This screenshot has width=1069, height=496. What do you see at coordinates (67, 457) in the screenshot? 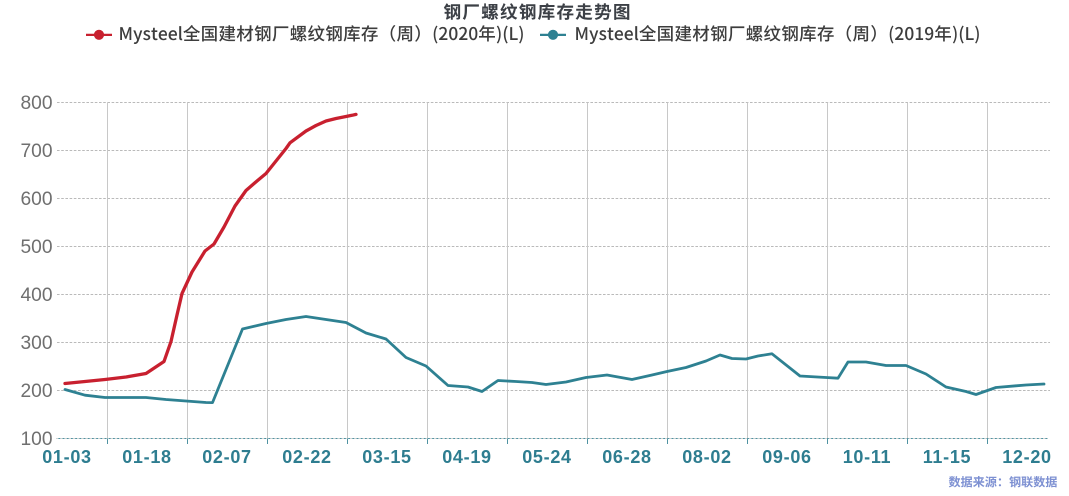
I see `svg-text: 01-03` at bounding box center [67, 457].